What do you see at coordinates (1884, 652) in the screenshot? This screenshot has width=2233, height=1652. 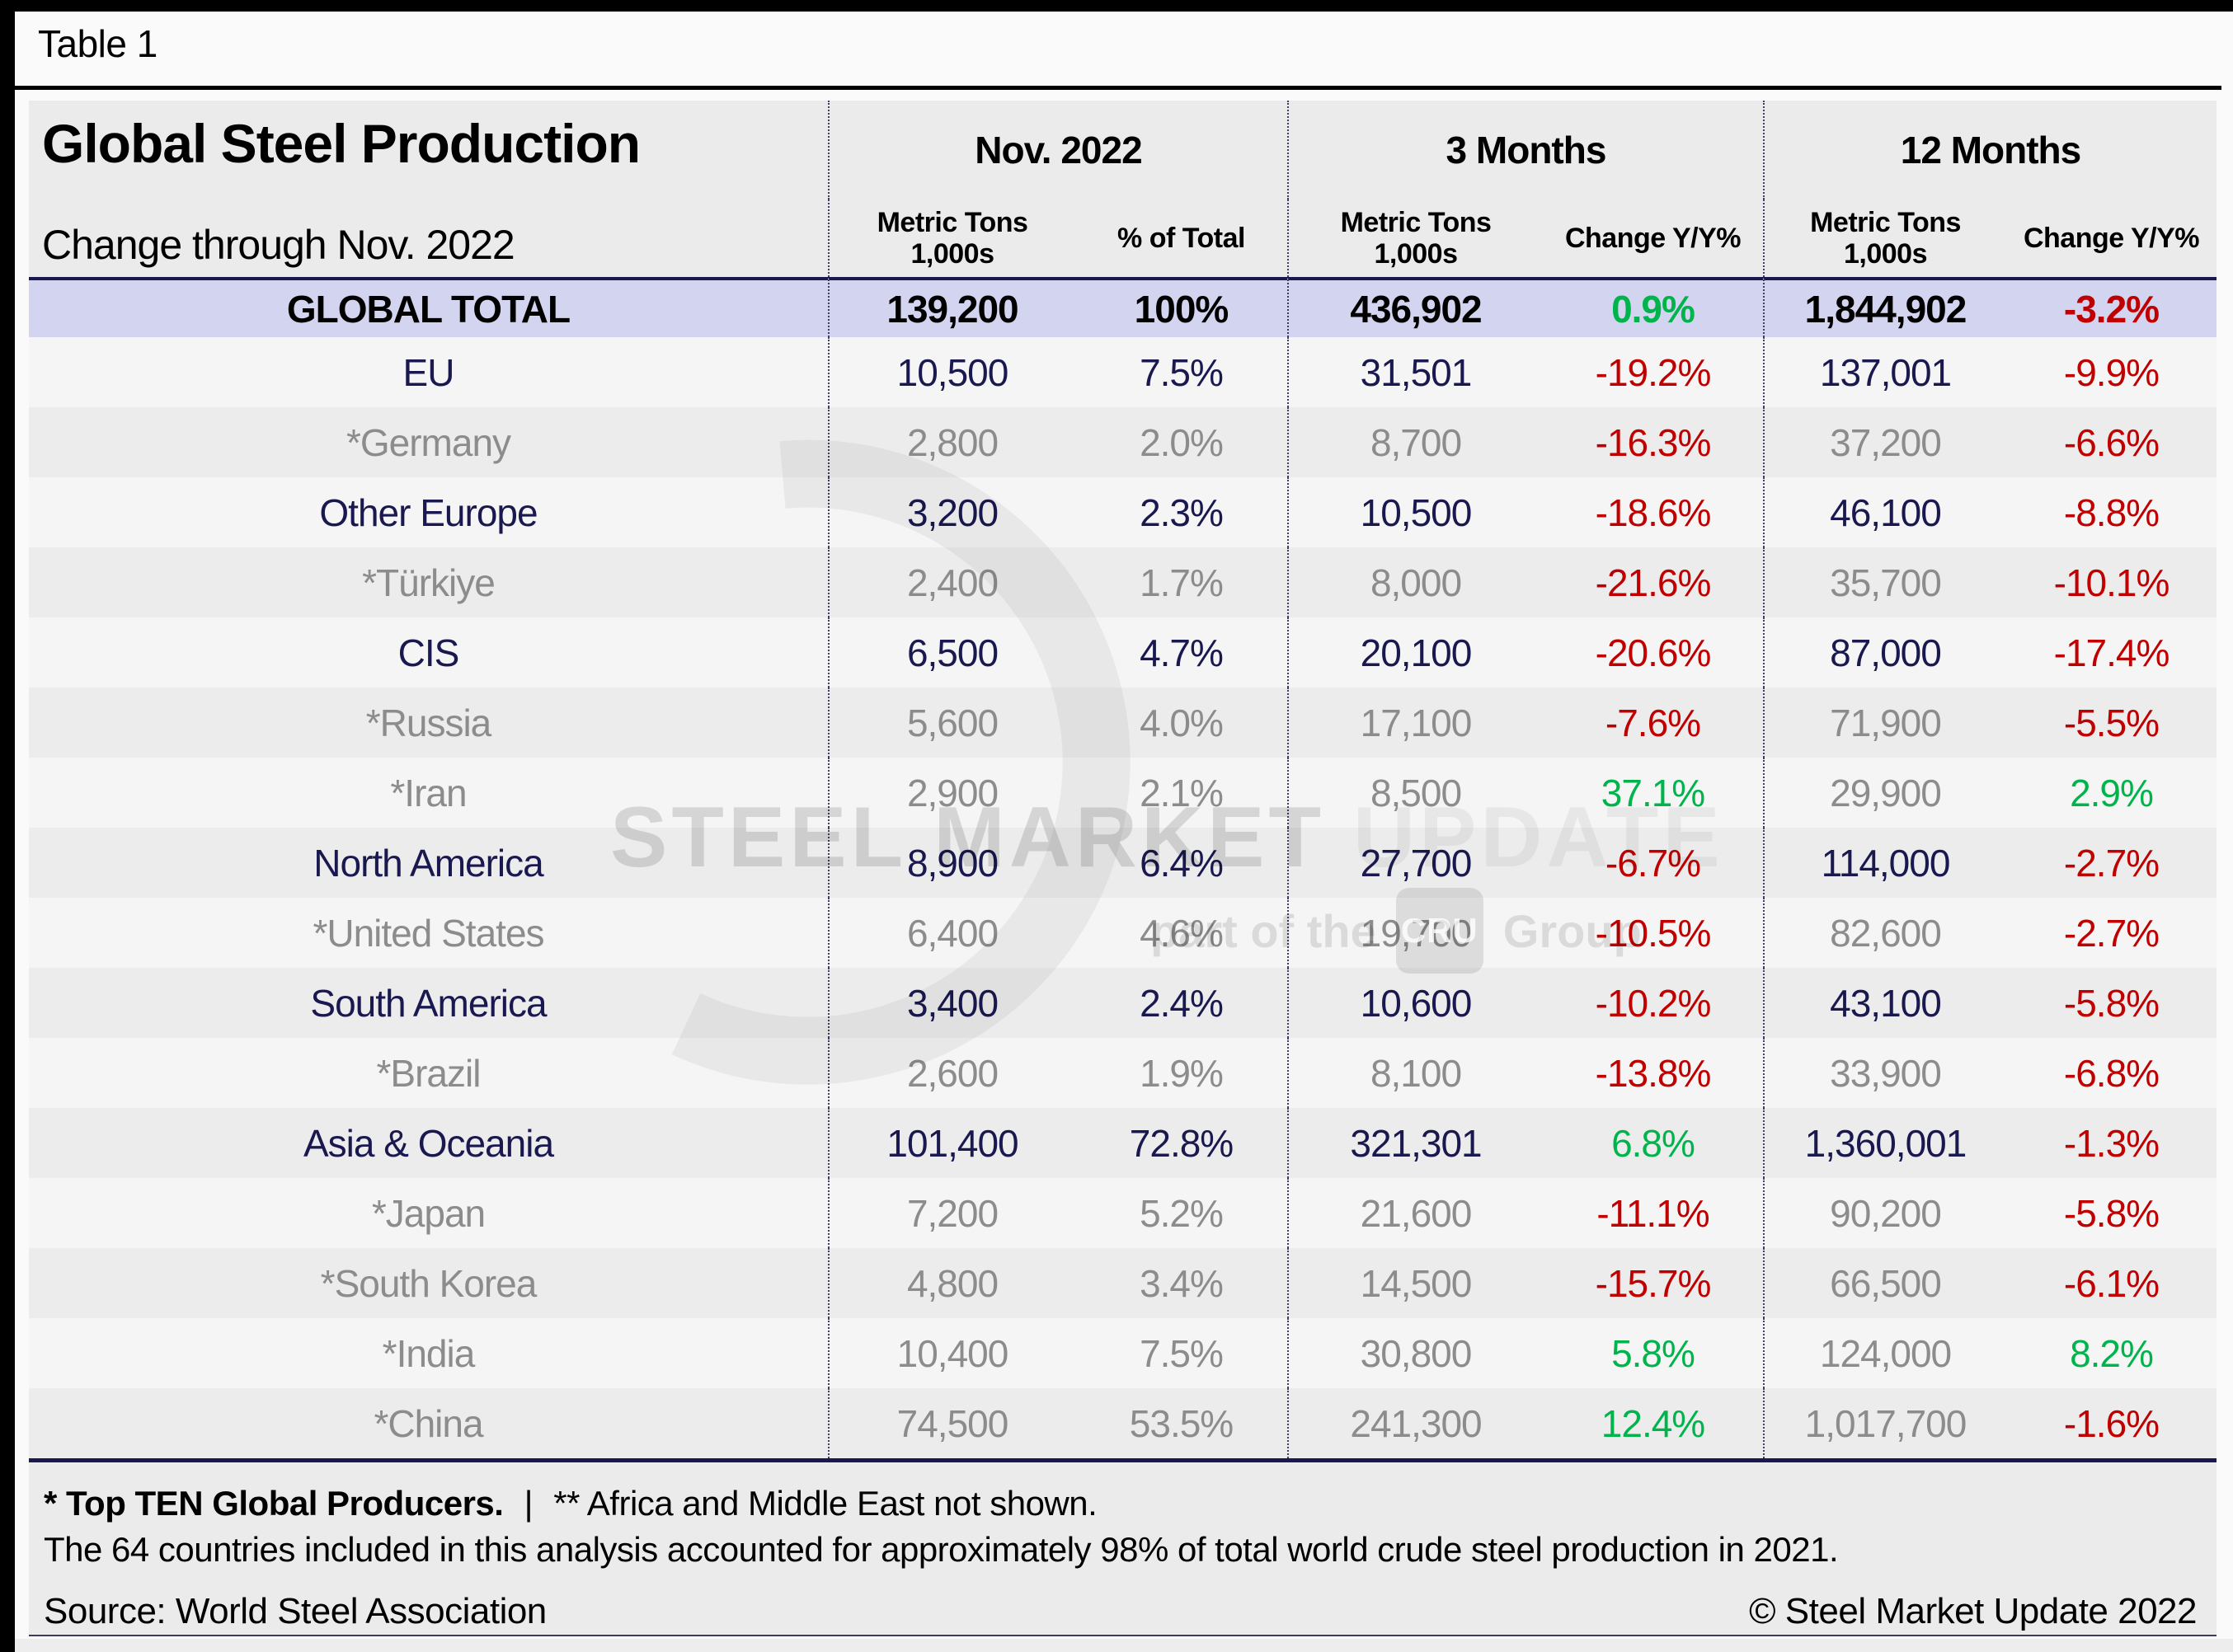 I see `12m-metric-tons-cell: 87,000` at bounding box center [1884, 652].